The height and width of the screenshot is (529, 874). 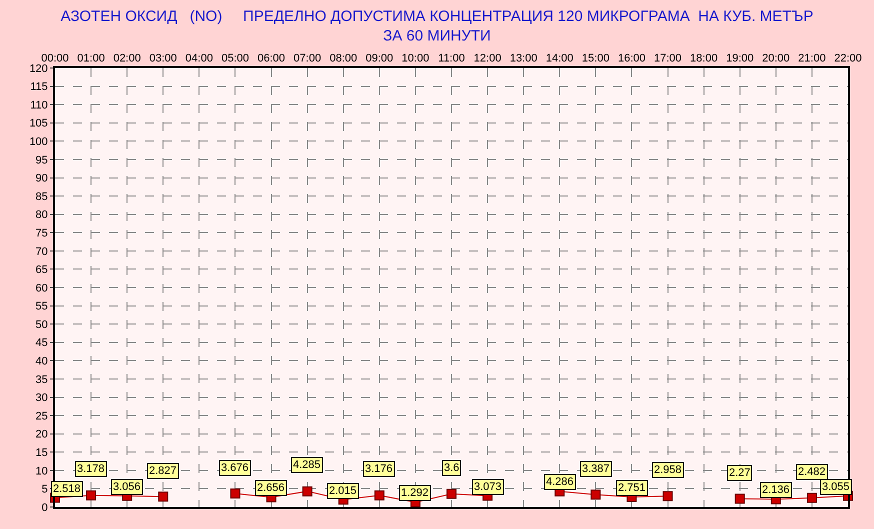 What do you see at coordinates (38, 124) in the screenshot?
I see `y-tick-label: 105` at bounding box center [38, 124].